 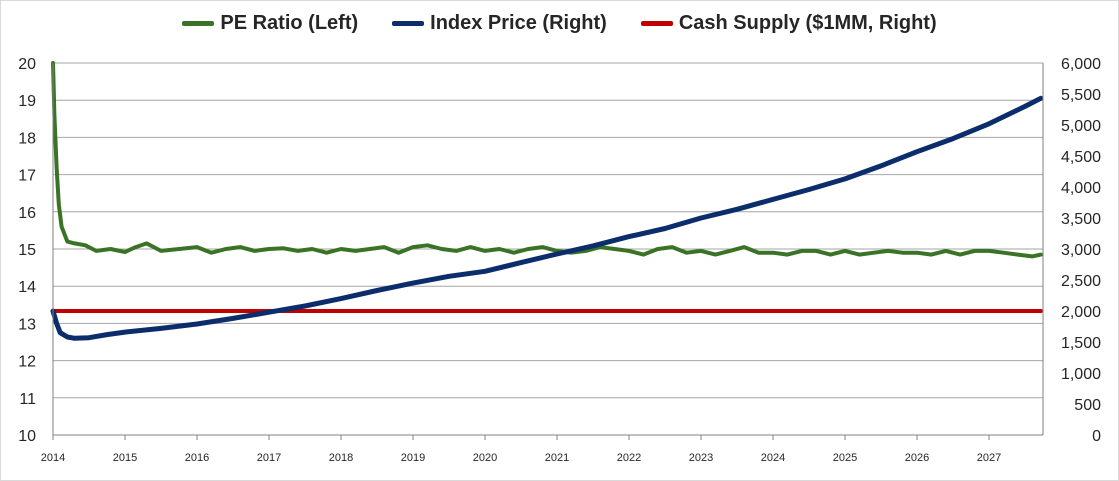 I want to click on legend-label-cash-supply: Cash Supply ($1MM, Right), so click(x=807, y=23).